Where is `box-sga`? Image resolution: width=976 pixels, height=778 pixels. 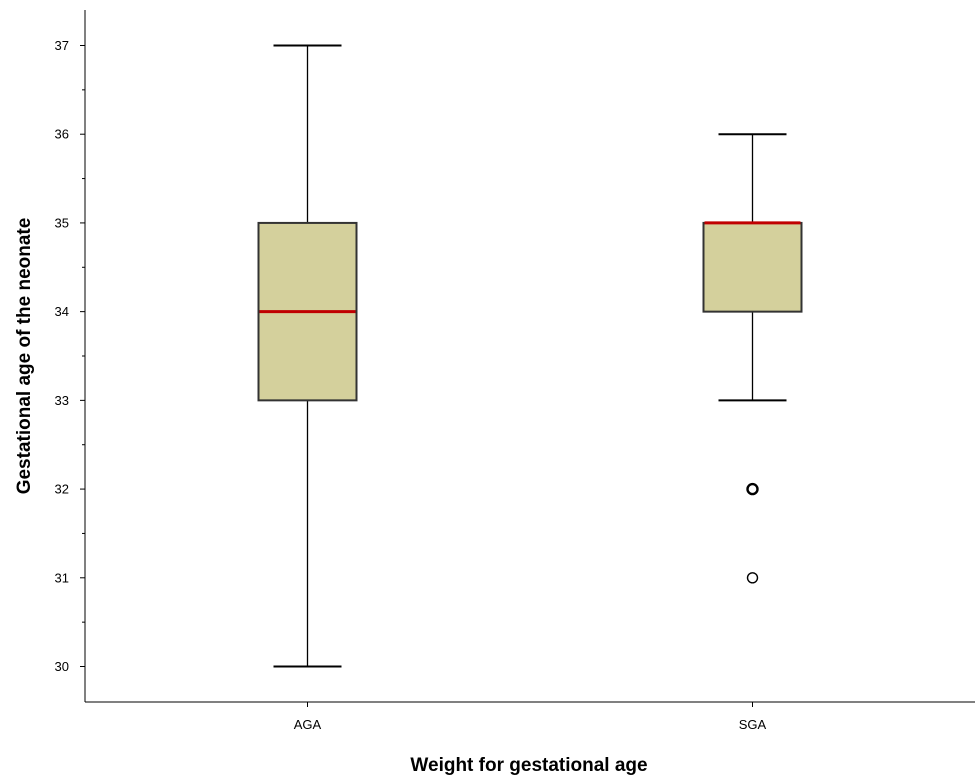
box-sga is located at coordinates (752, 358).